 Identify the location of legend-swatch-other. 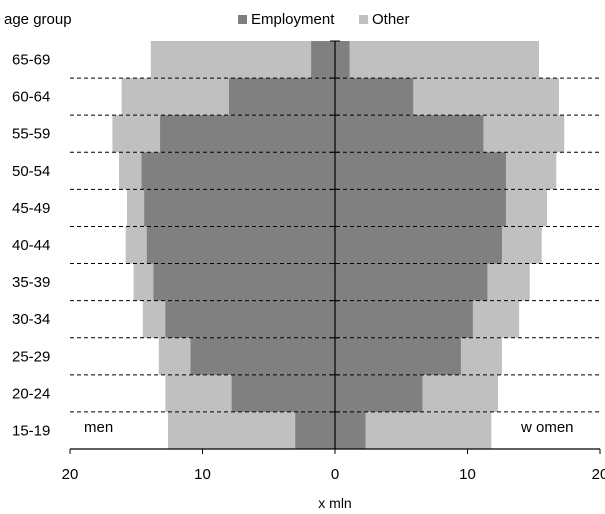
(363, 19).